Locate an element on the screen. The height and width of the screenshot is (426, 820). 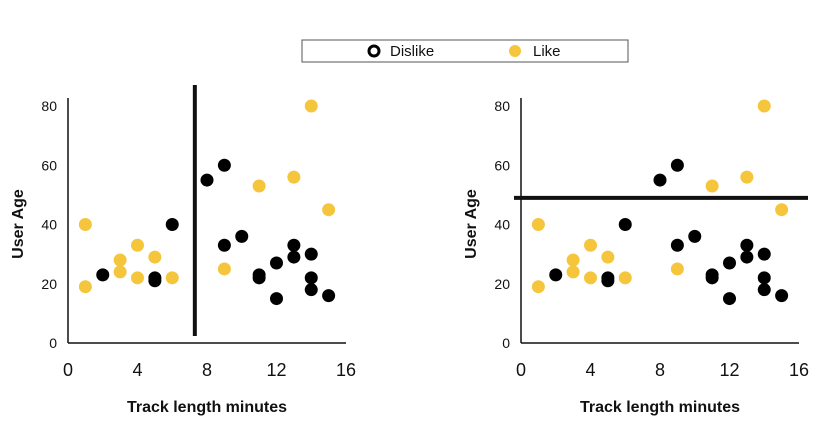
legend: Dislike Like is located at coordinates (465, 51).